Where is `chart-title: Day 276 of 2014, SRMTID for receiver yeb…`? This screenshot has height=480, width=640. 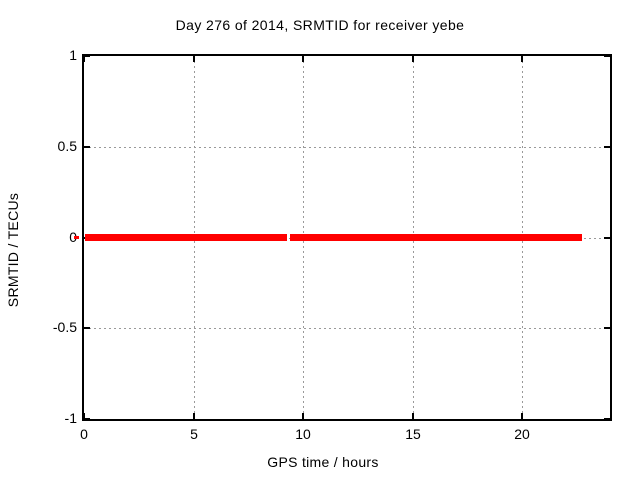
chart-title: Day 276 of 2014, SRMTID for receiver yeb… is located at coordinates (320, 25).